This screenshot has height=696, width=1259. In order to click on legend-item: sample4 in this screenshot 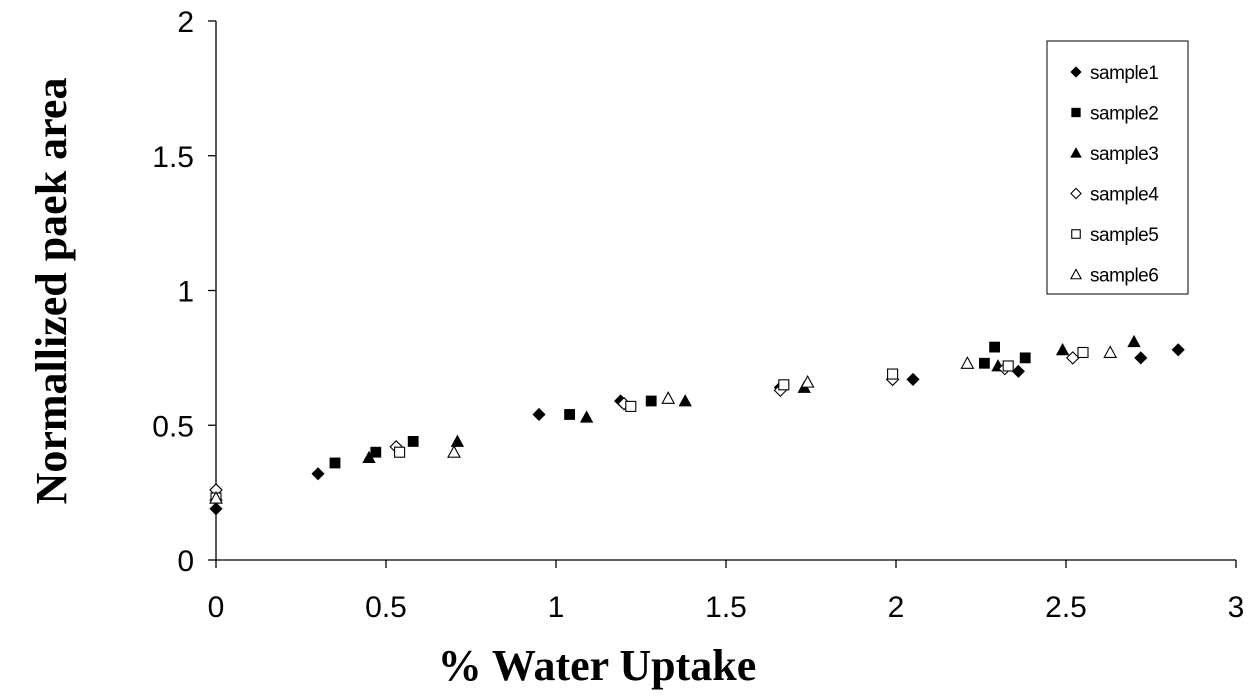, I will do `click(1115, 195)`.